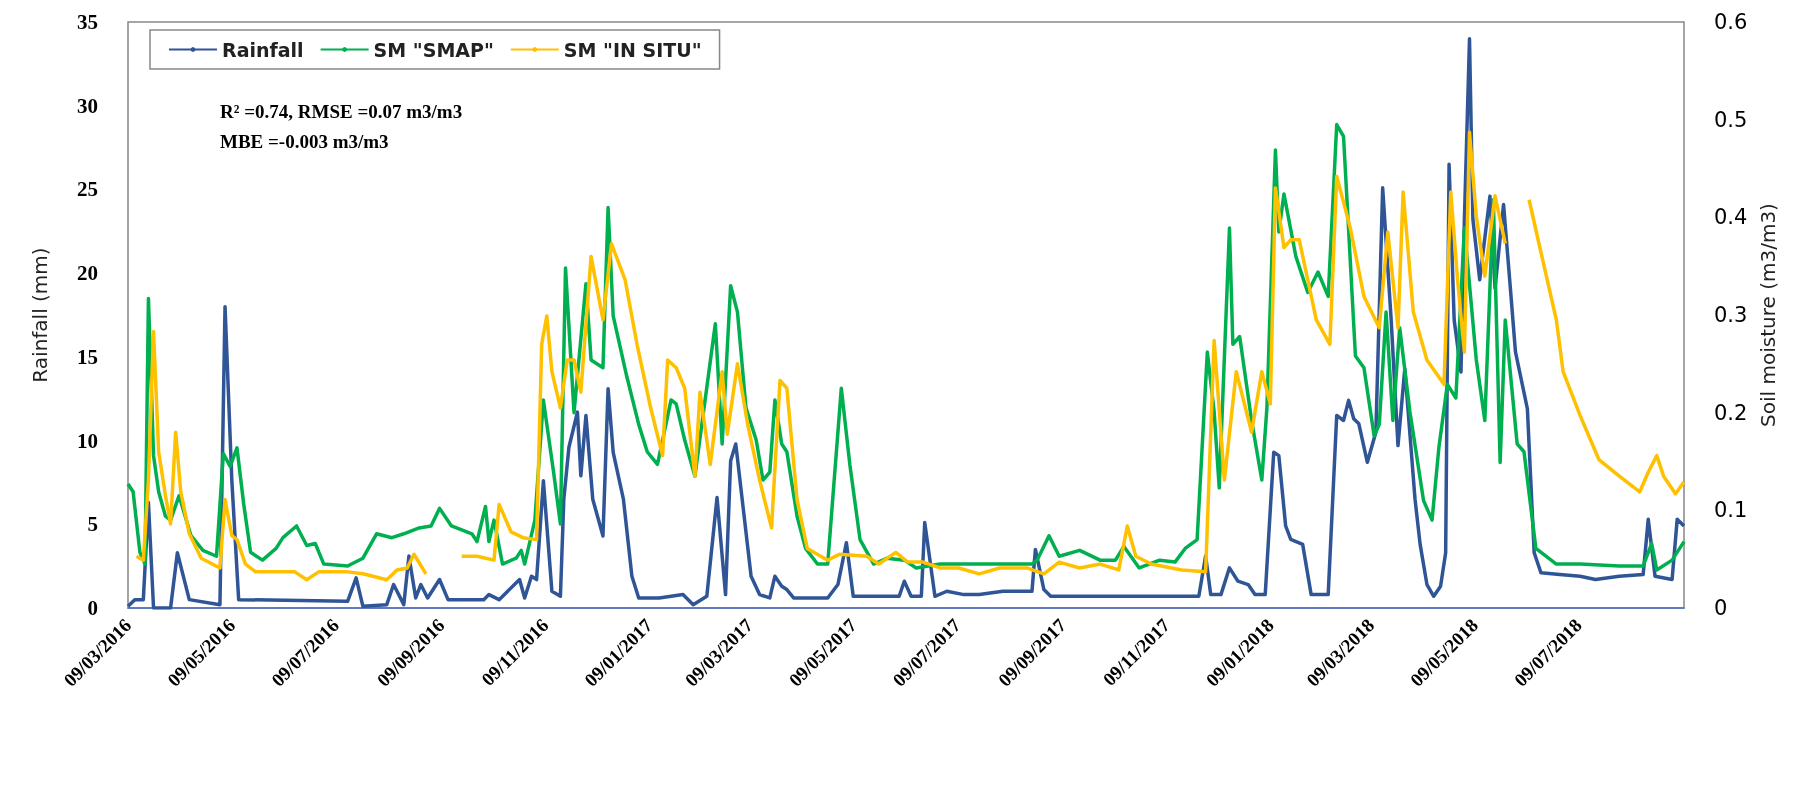 The width and height of the screenshot is (1819, 792). I want to click on legend-label: SM "IN SITU", so click(632, 49).